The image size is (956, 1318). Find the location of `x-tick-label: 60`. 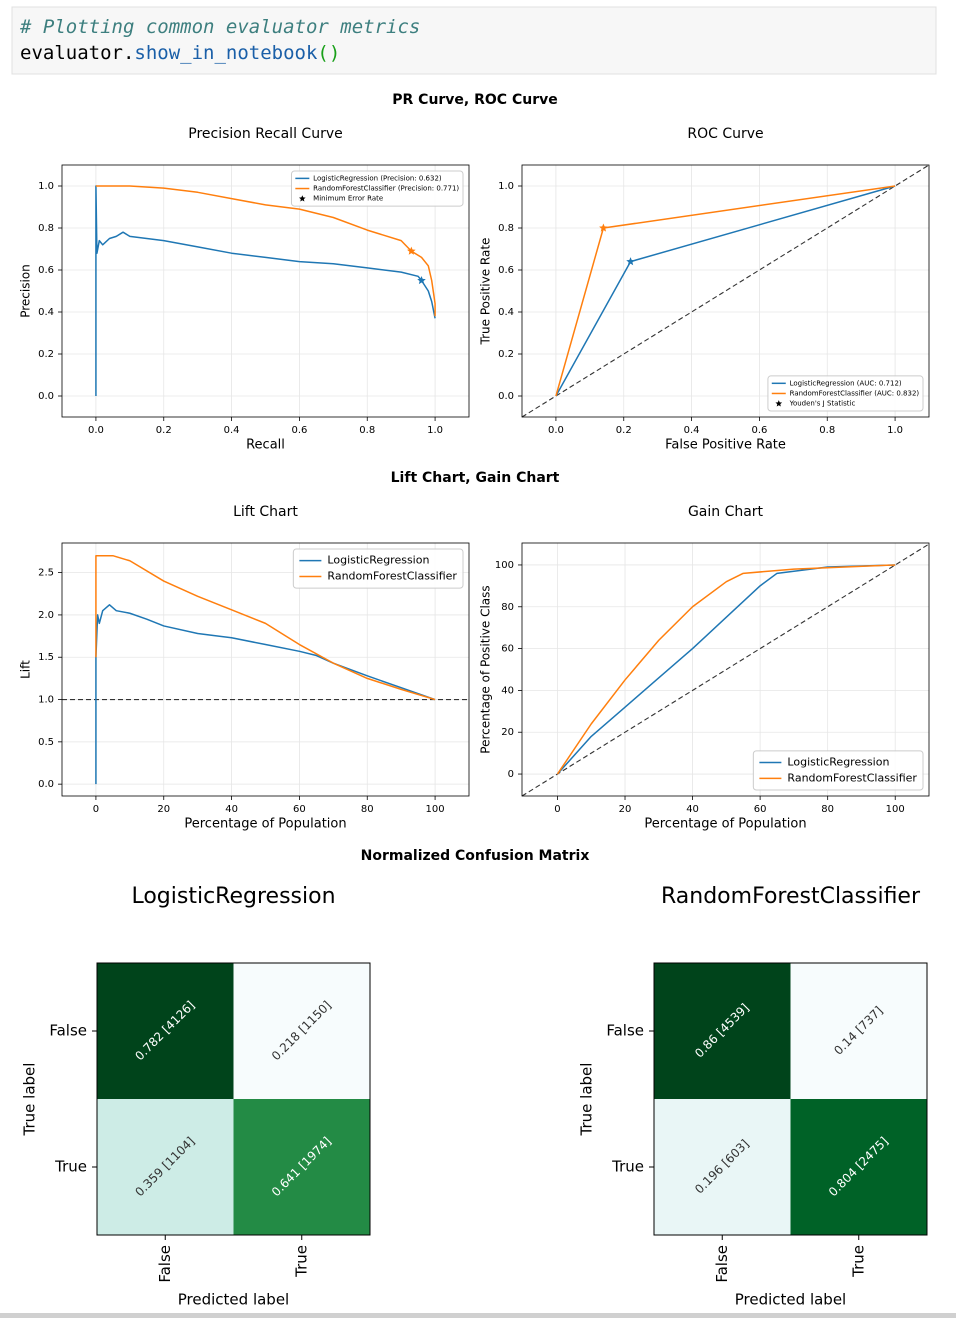

x-tick-label: 60 is located at coordinates (760, 809).